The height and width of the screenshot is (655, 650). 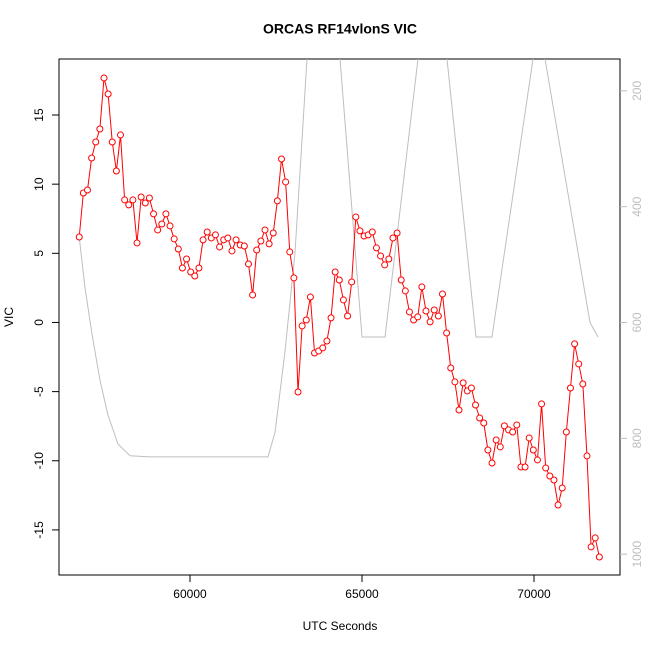 I want to click on y2-tick-label: 1000, so click(x=637, y=553).